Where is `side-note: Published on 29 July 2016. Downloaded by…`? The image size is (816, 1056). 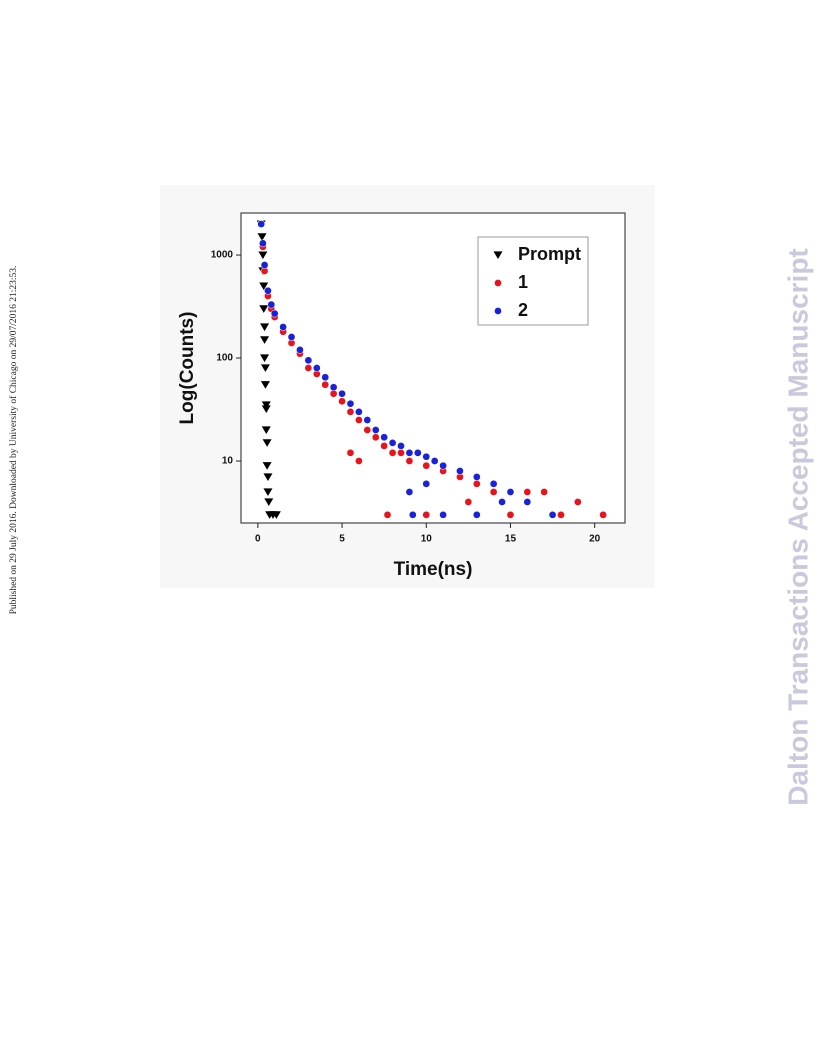 side-note: Published on 29 July 2016. Downloaded by… is located at coordinates (13, 440).